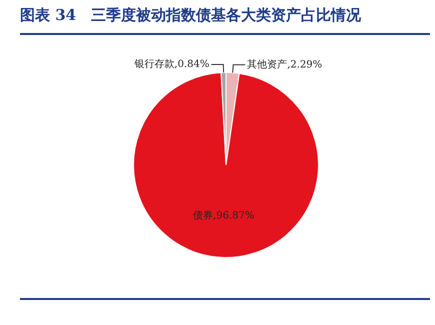  What do you see at coordinates (284, 64) in the screenshot?
I see `slice-label: 其他资产,2.29%` at bounding box center [284, 64].